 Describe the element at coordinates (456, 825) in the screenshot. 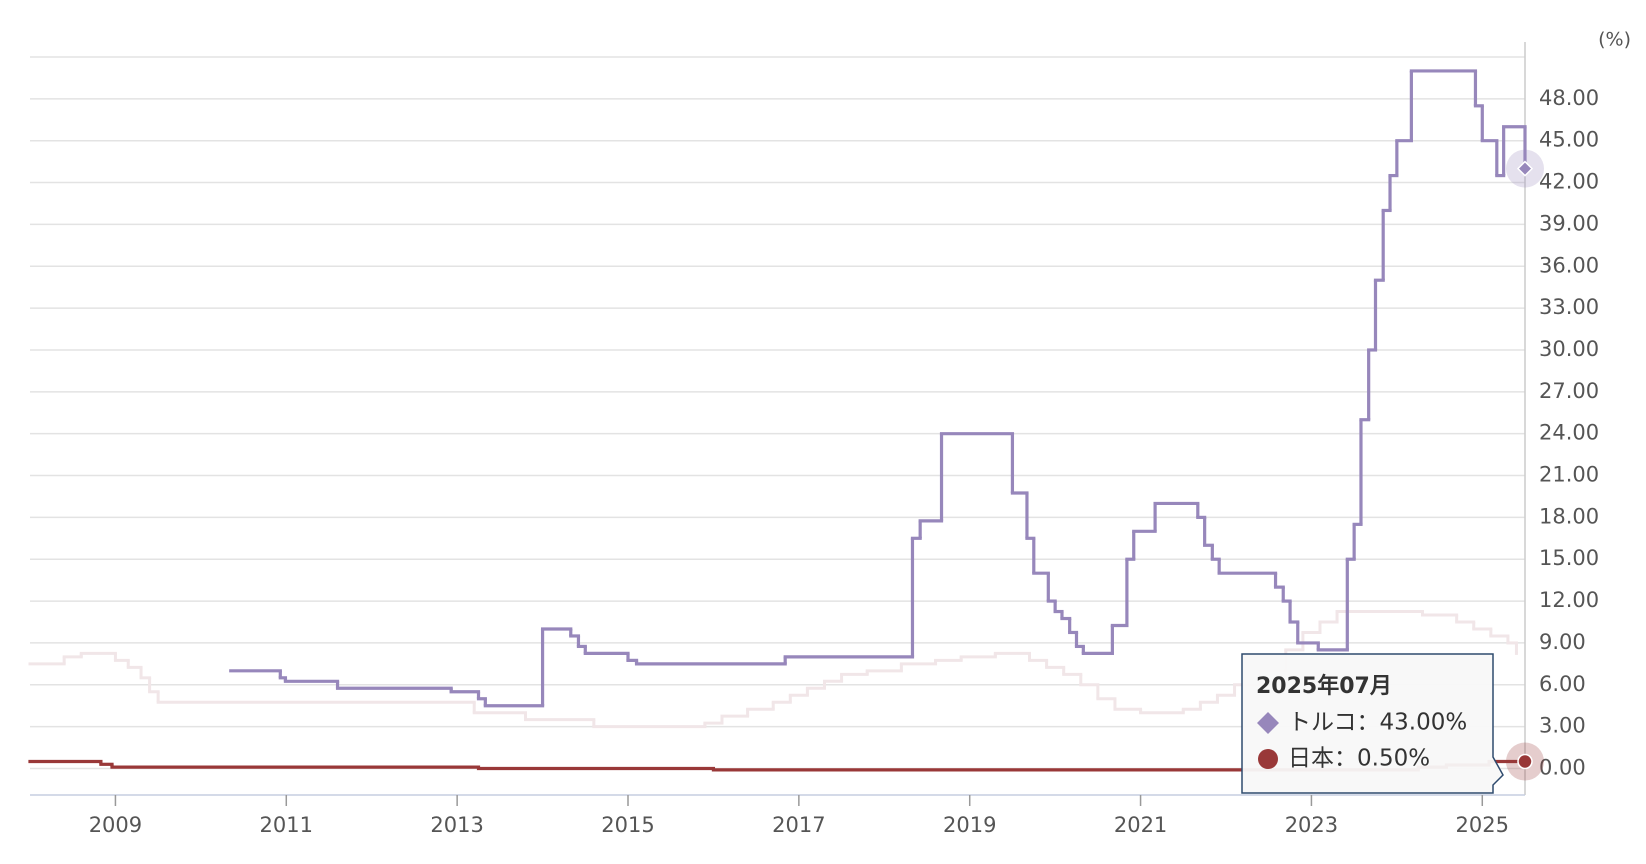

I see `x-tick-label: 2013` at that location.